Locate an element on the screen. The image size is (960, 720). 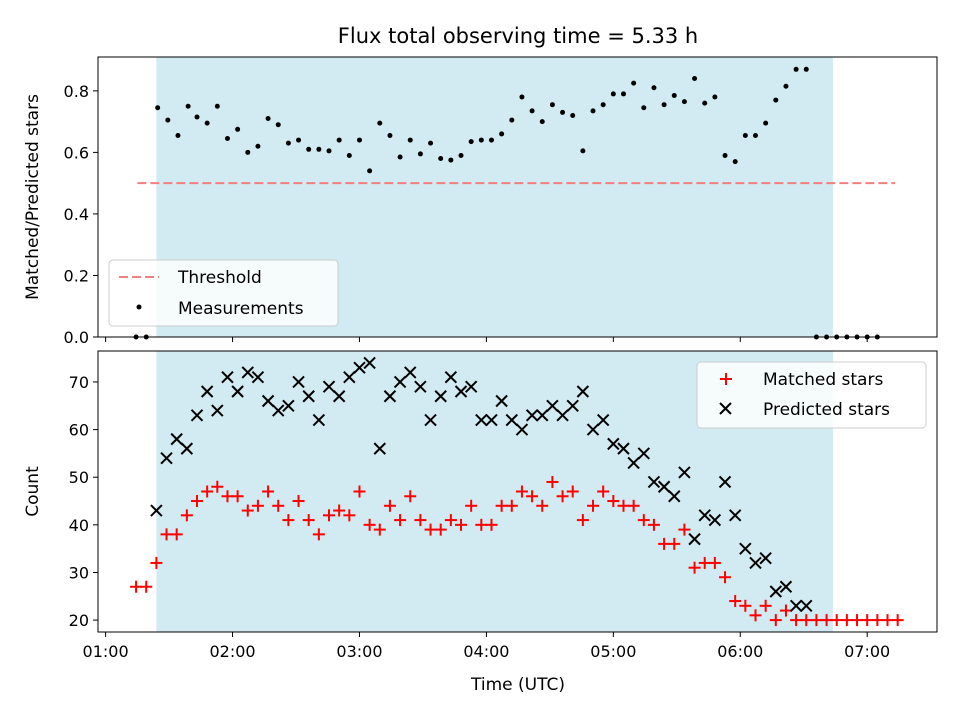
ratio-legend-box is located at coordinates (223, 293).